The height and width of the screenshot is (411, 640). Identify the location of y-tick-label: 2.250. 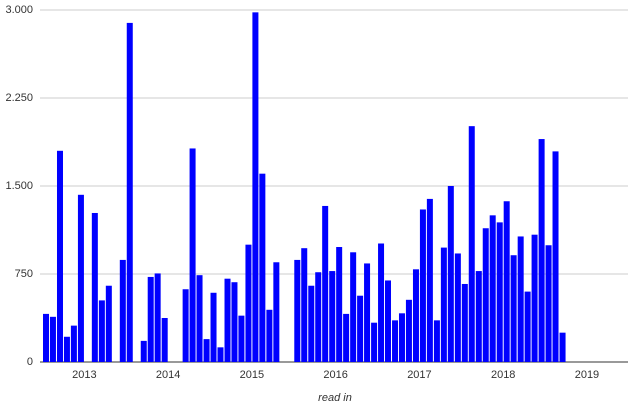
(19, 98).